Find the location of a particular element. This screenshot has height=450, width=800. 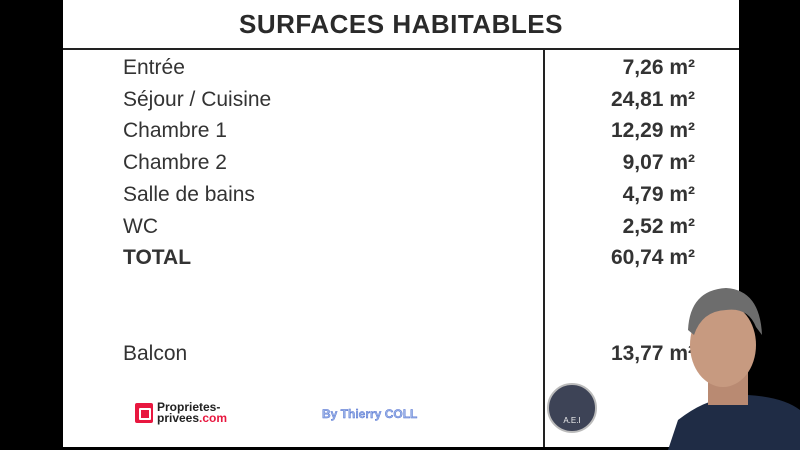

agent-portrait is located at coordinates (734, 369).